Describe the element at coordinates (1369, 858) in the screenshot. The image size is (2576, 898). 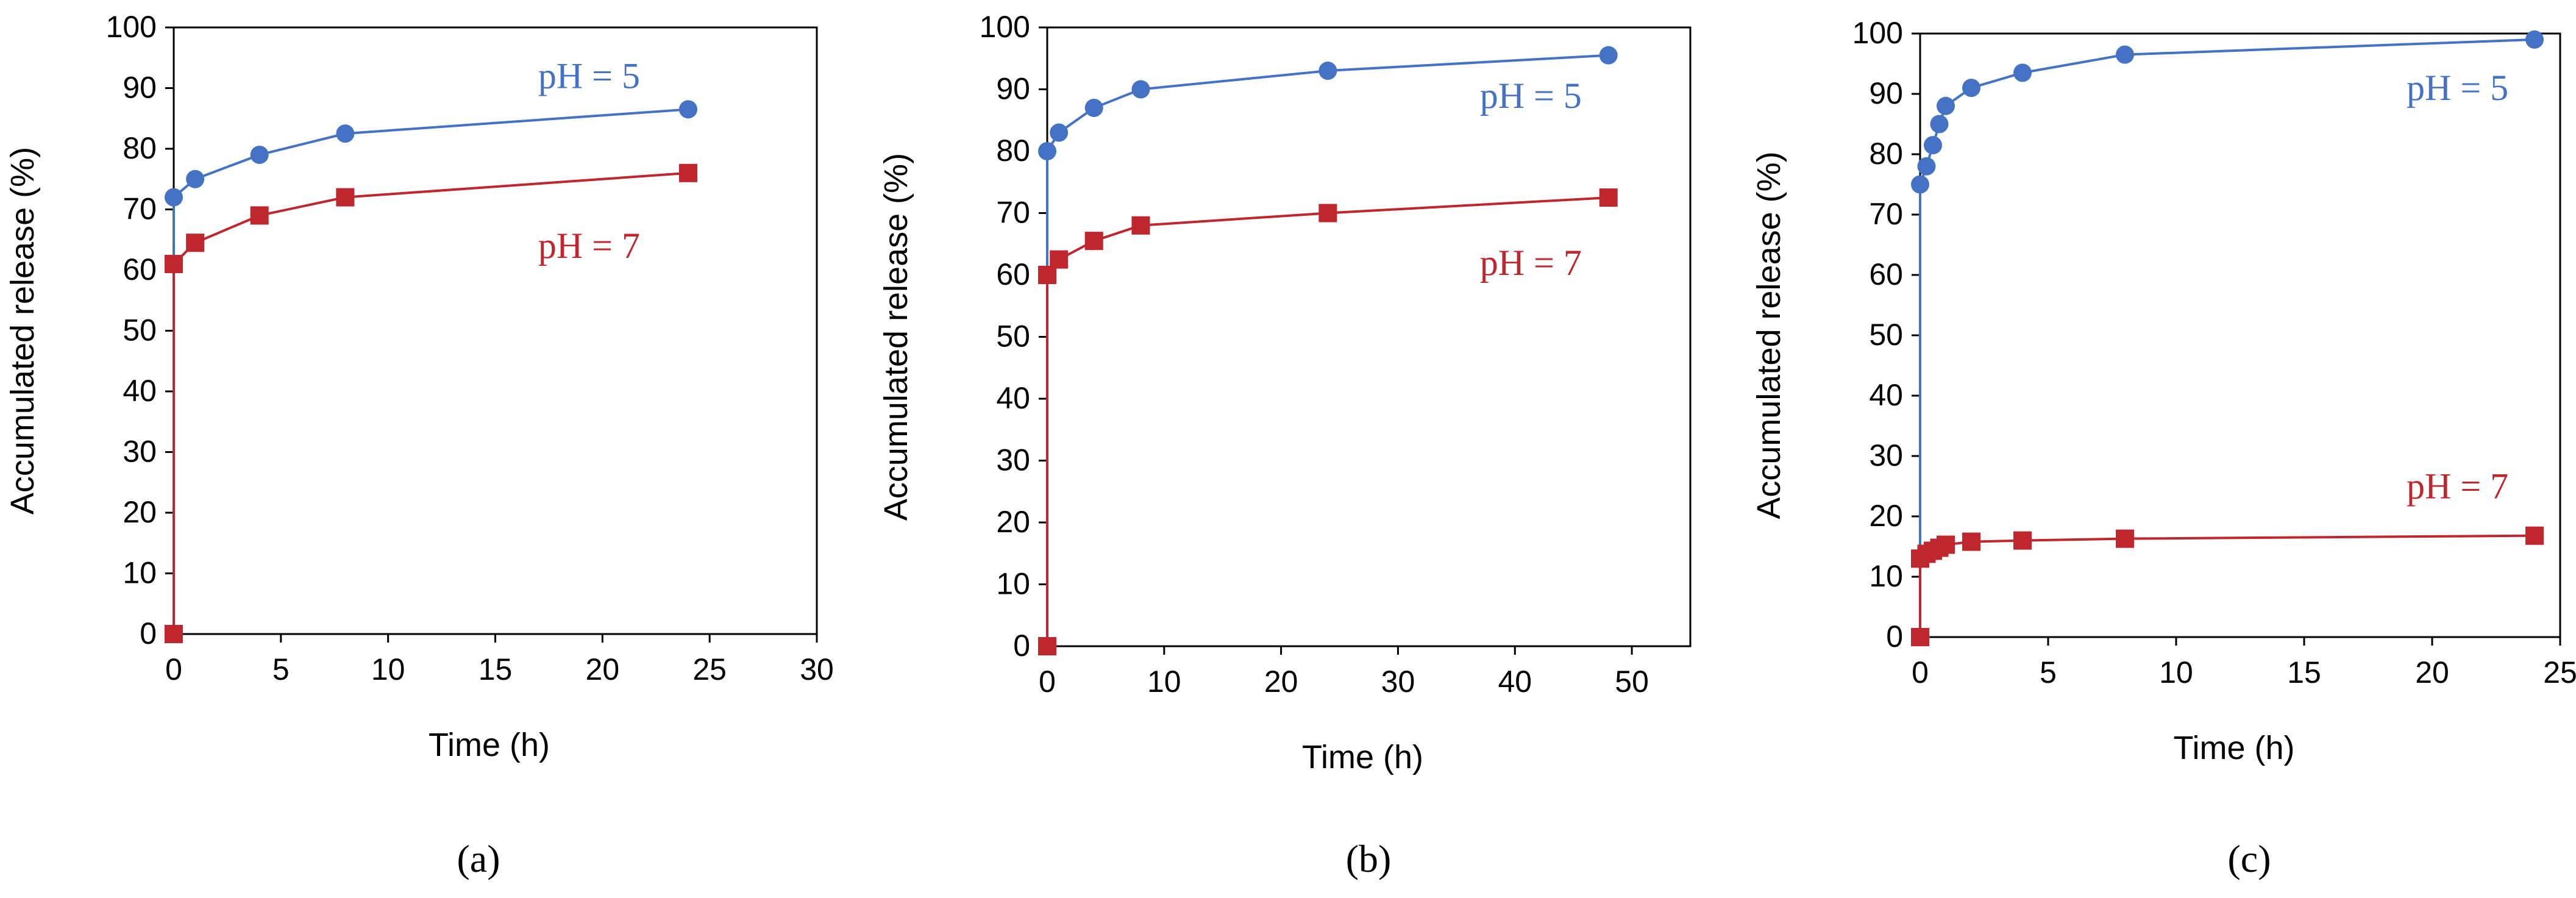
I see `panel-label: (b)` at that location.